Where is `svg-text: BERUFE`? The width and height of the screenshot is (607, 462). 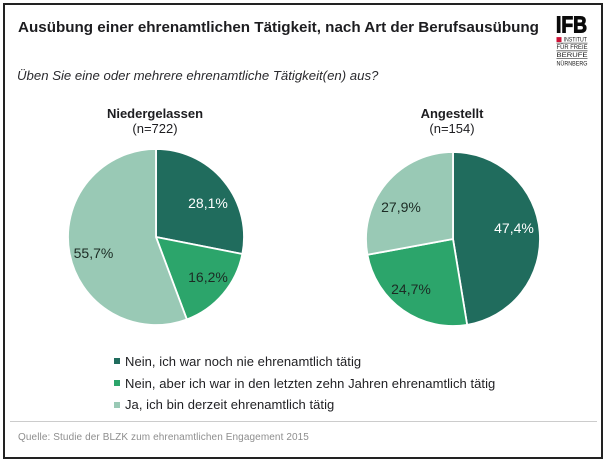 svg-text: BERUFE is located at coordinates (572, 55).